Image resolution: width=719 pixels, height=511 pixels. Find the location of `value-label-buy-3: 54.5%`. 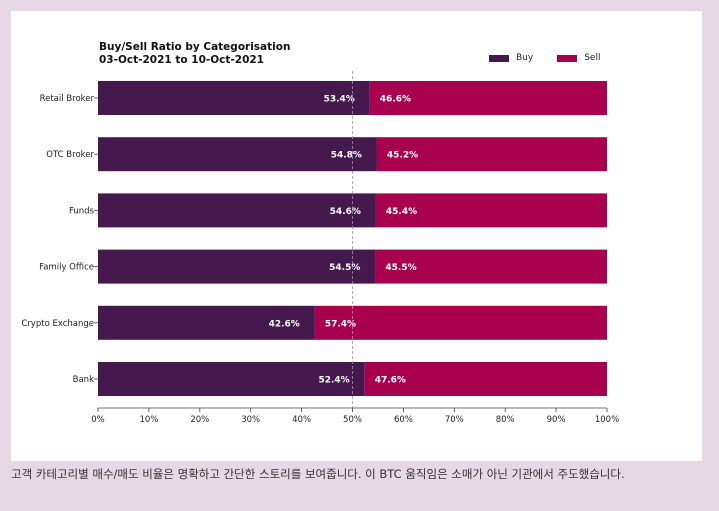

value-label-buy-3: 54.5% is located at coordinates (344, 268).